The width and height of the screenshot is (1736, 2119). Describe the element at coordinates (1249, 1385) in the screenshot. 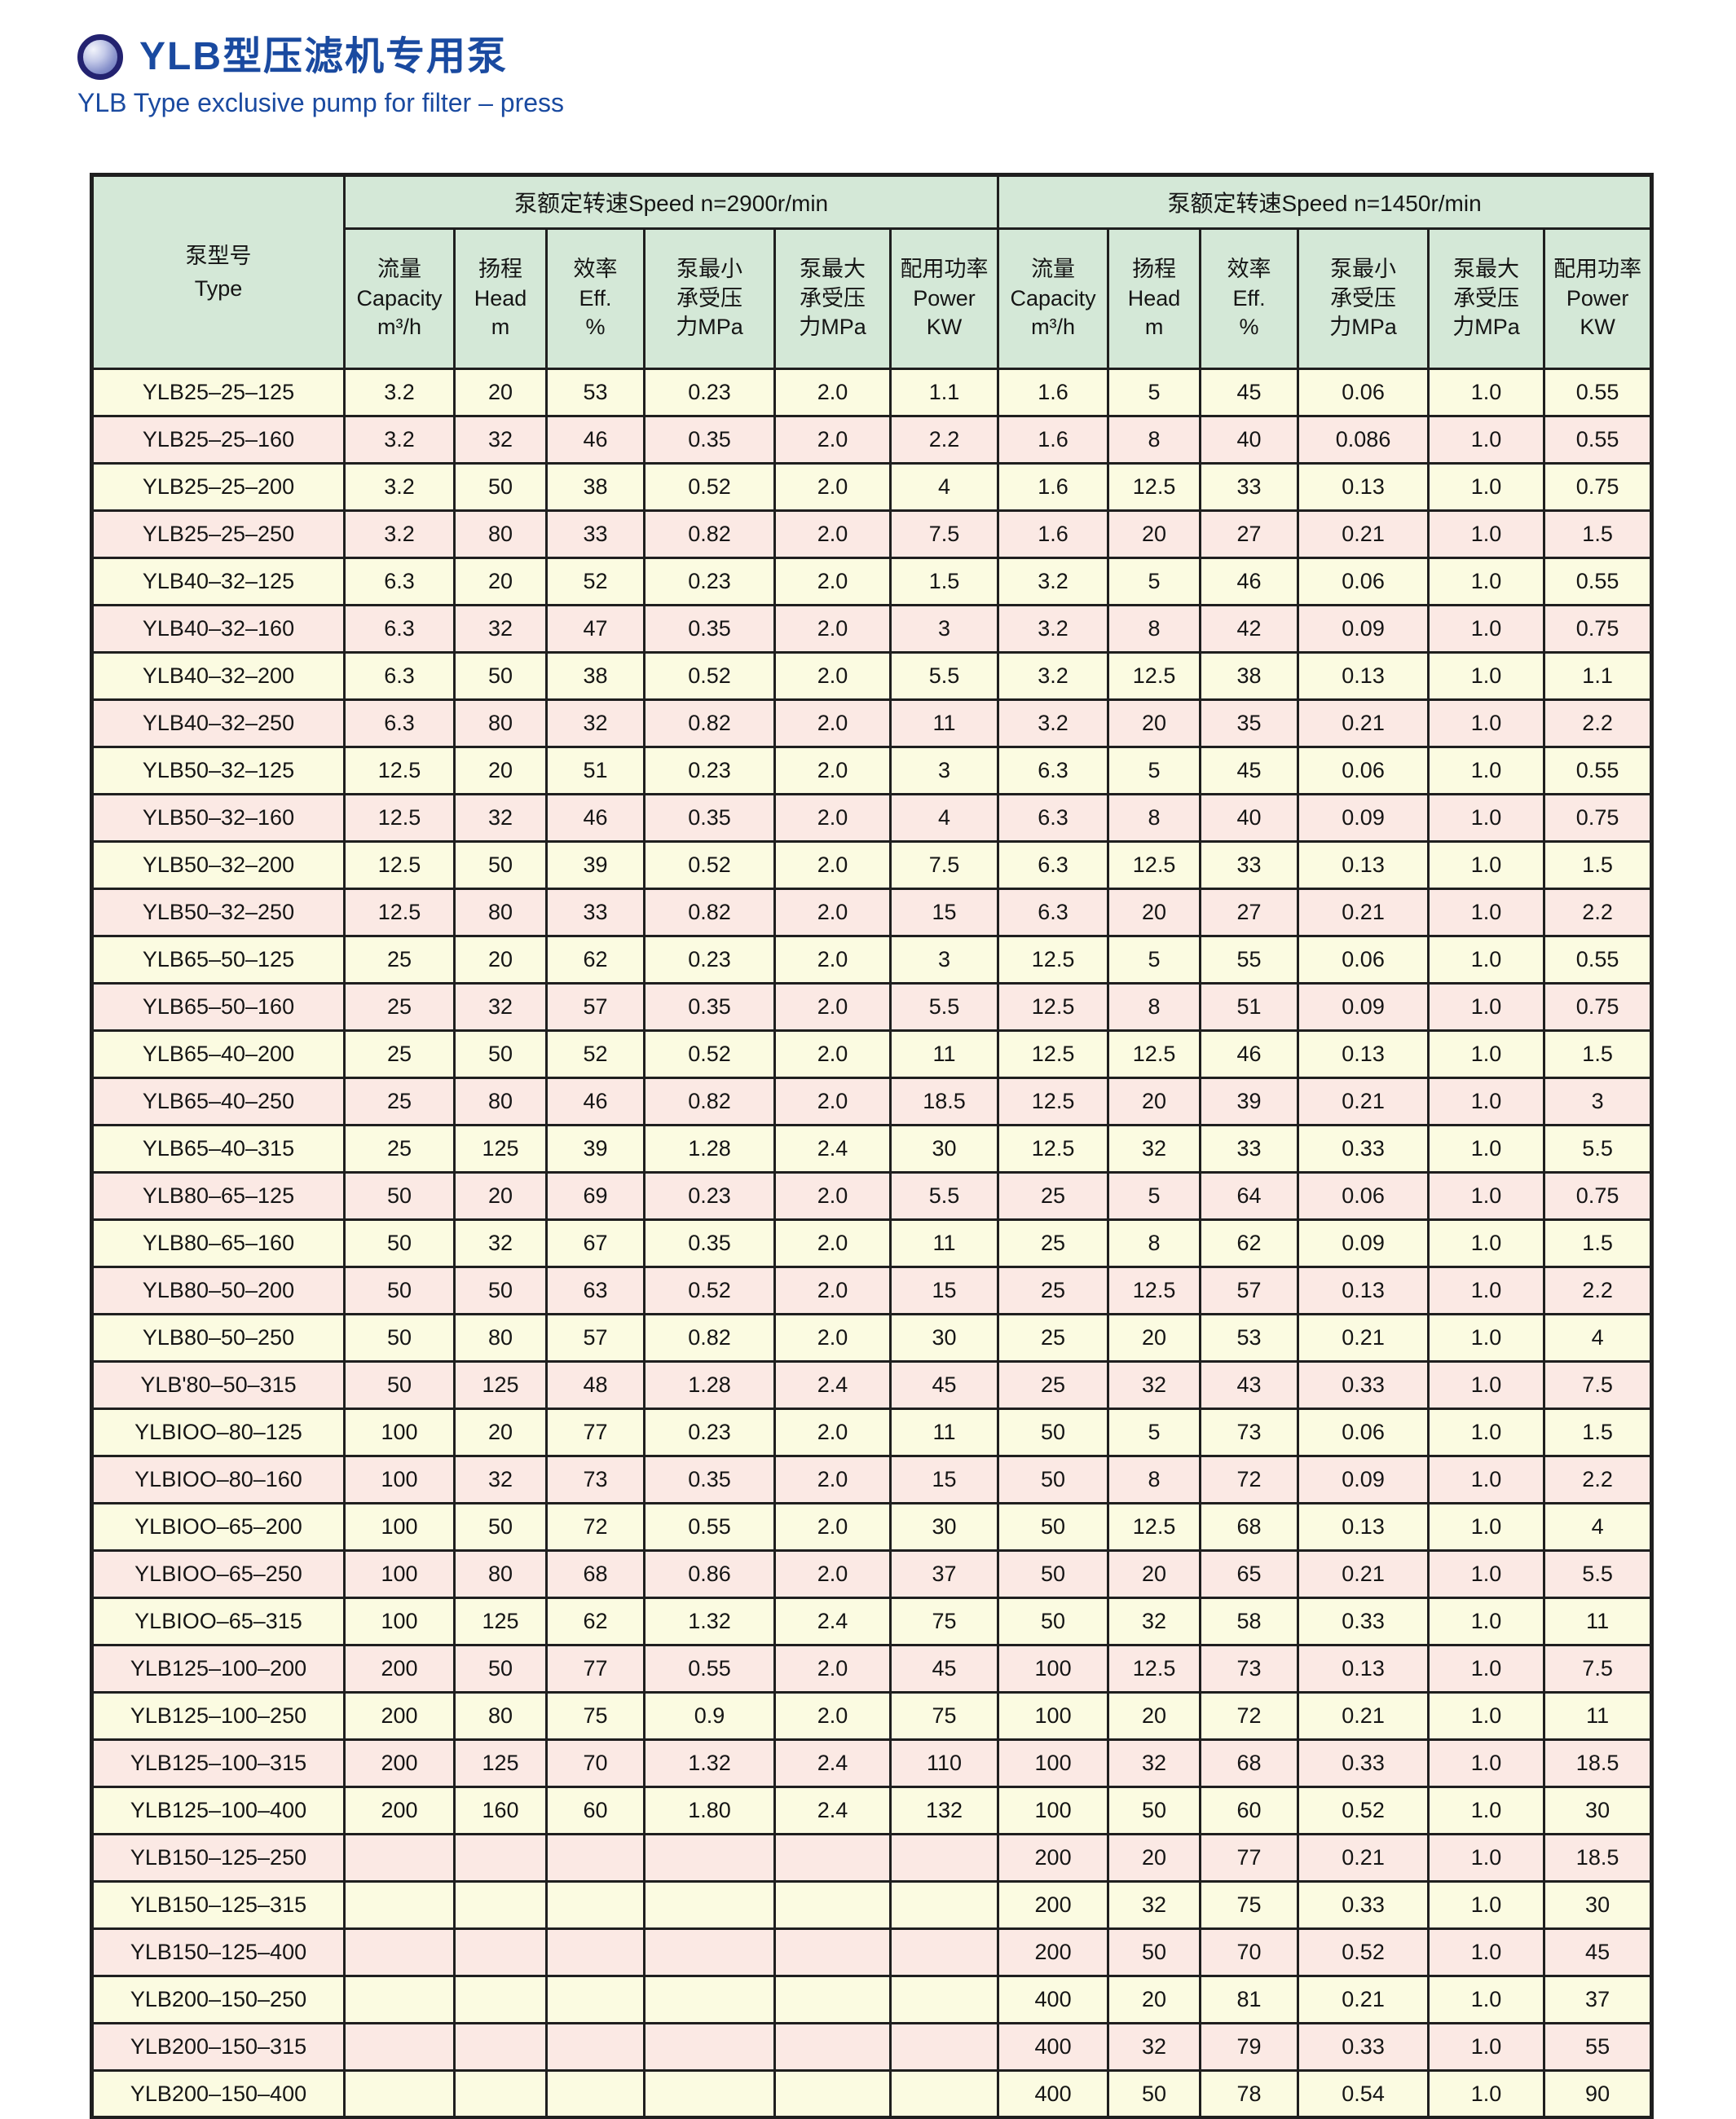

I see `cell-efficiency-1450: 43` at that location.